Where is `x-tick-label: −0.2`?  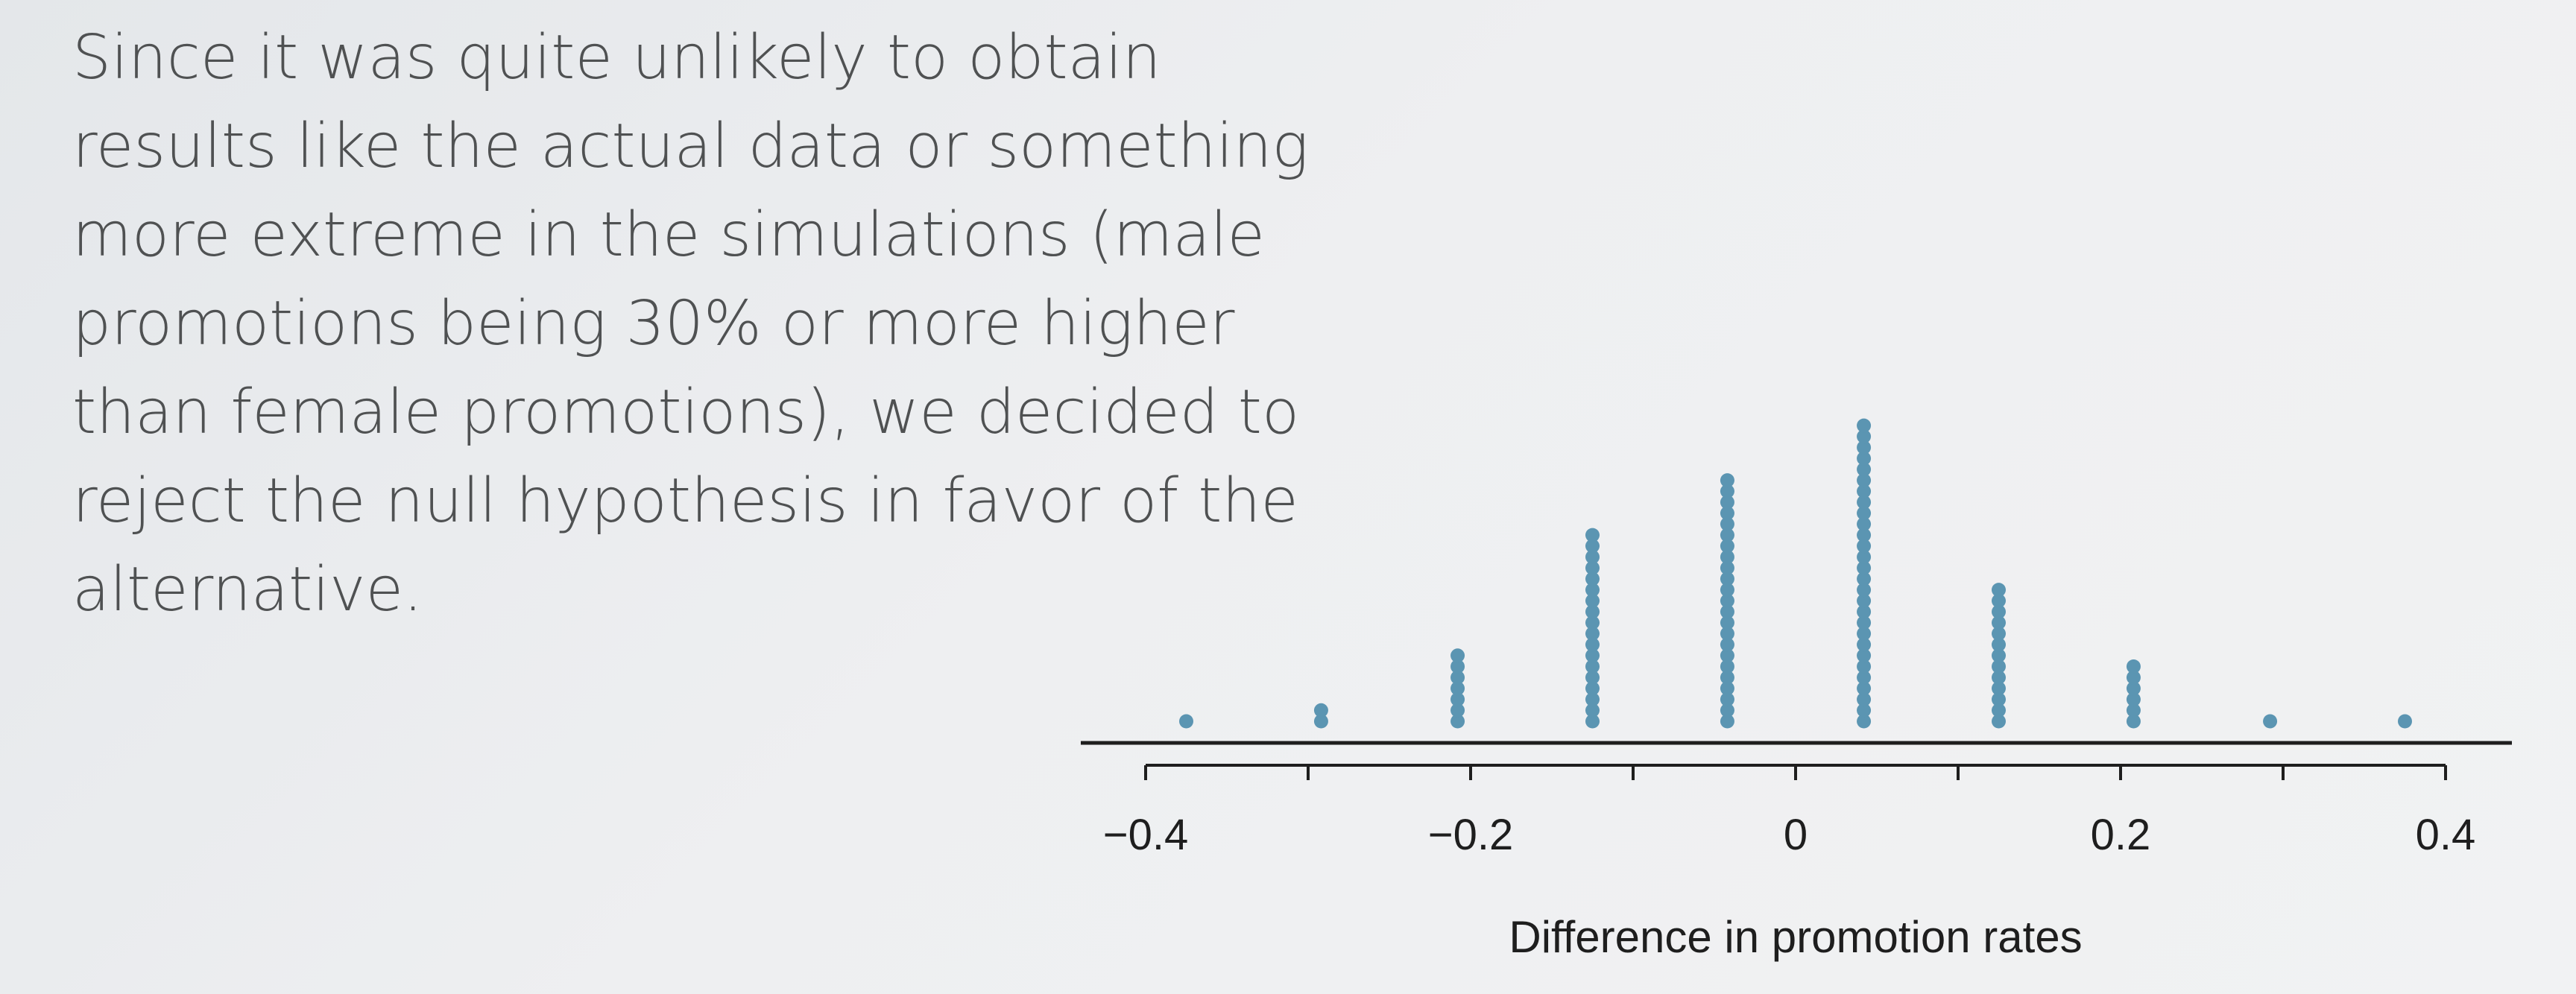
x-tick-label: −0.2 is located at coordinates (1471, 835).